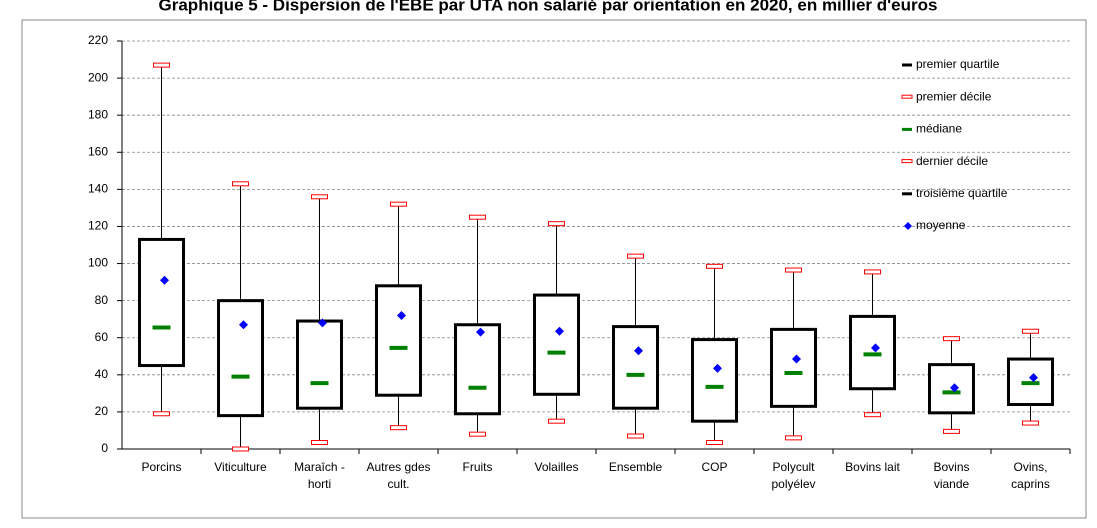 The width and height of the screenshot is (1097, 528). Describe the element at coordinates (1030, 475) in the screenshot. I see `x-tick-label: Ovins, caprins` at that location.